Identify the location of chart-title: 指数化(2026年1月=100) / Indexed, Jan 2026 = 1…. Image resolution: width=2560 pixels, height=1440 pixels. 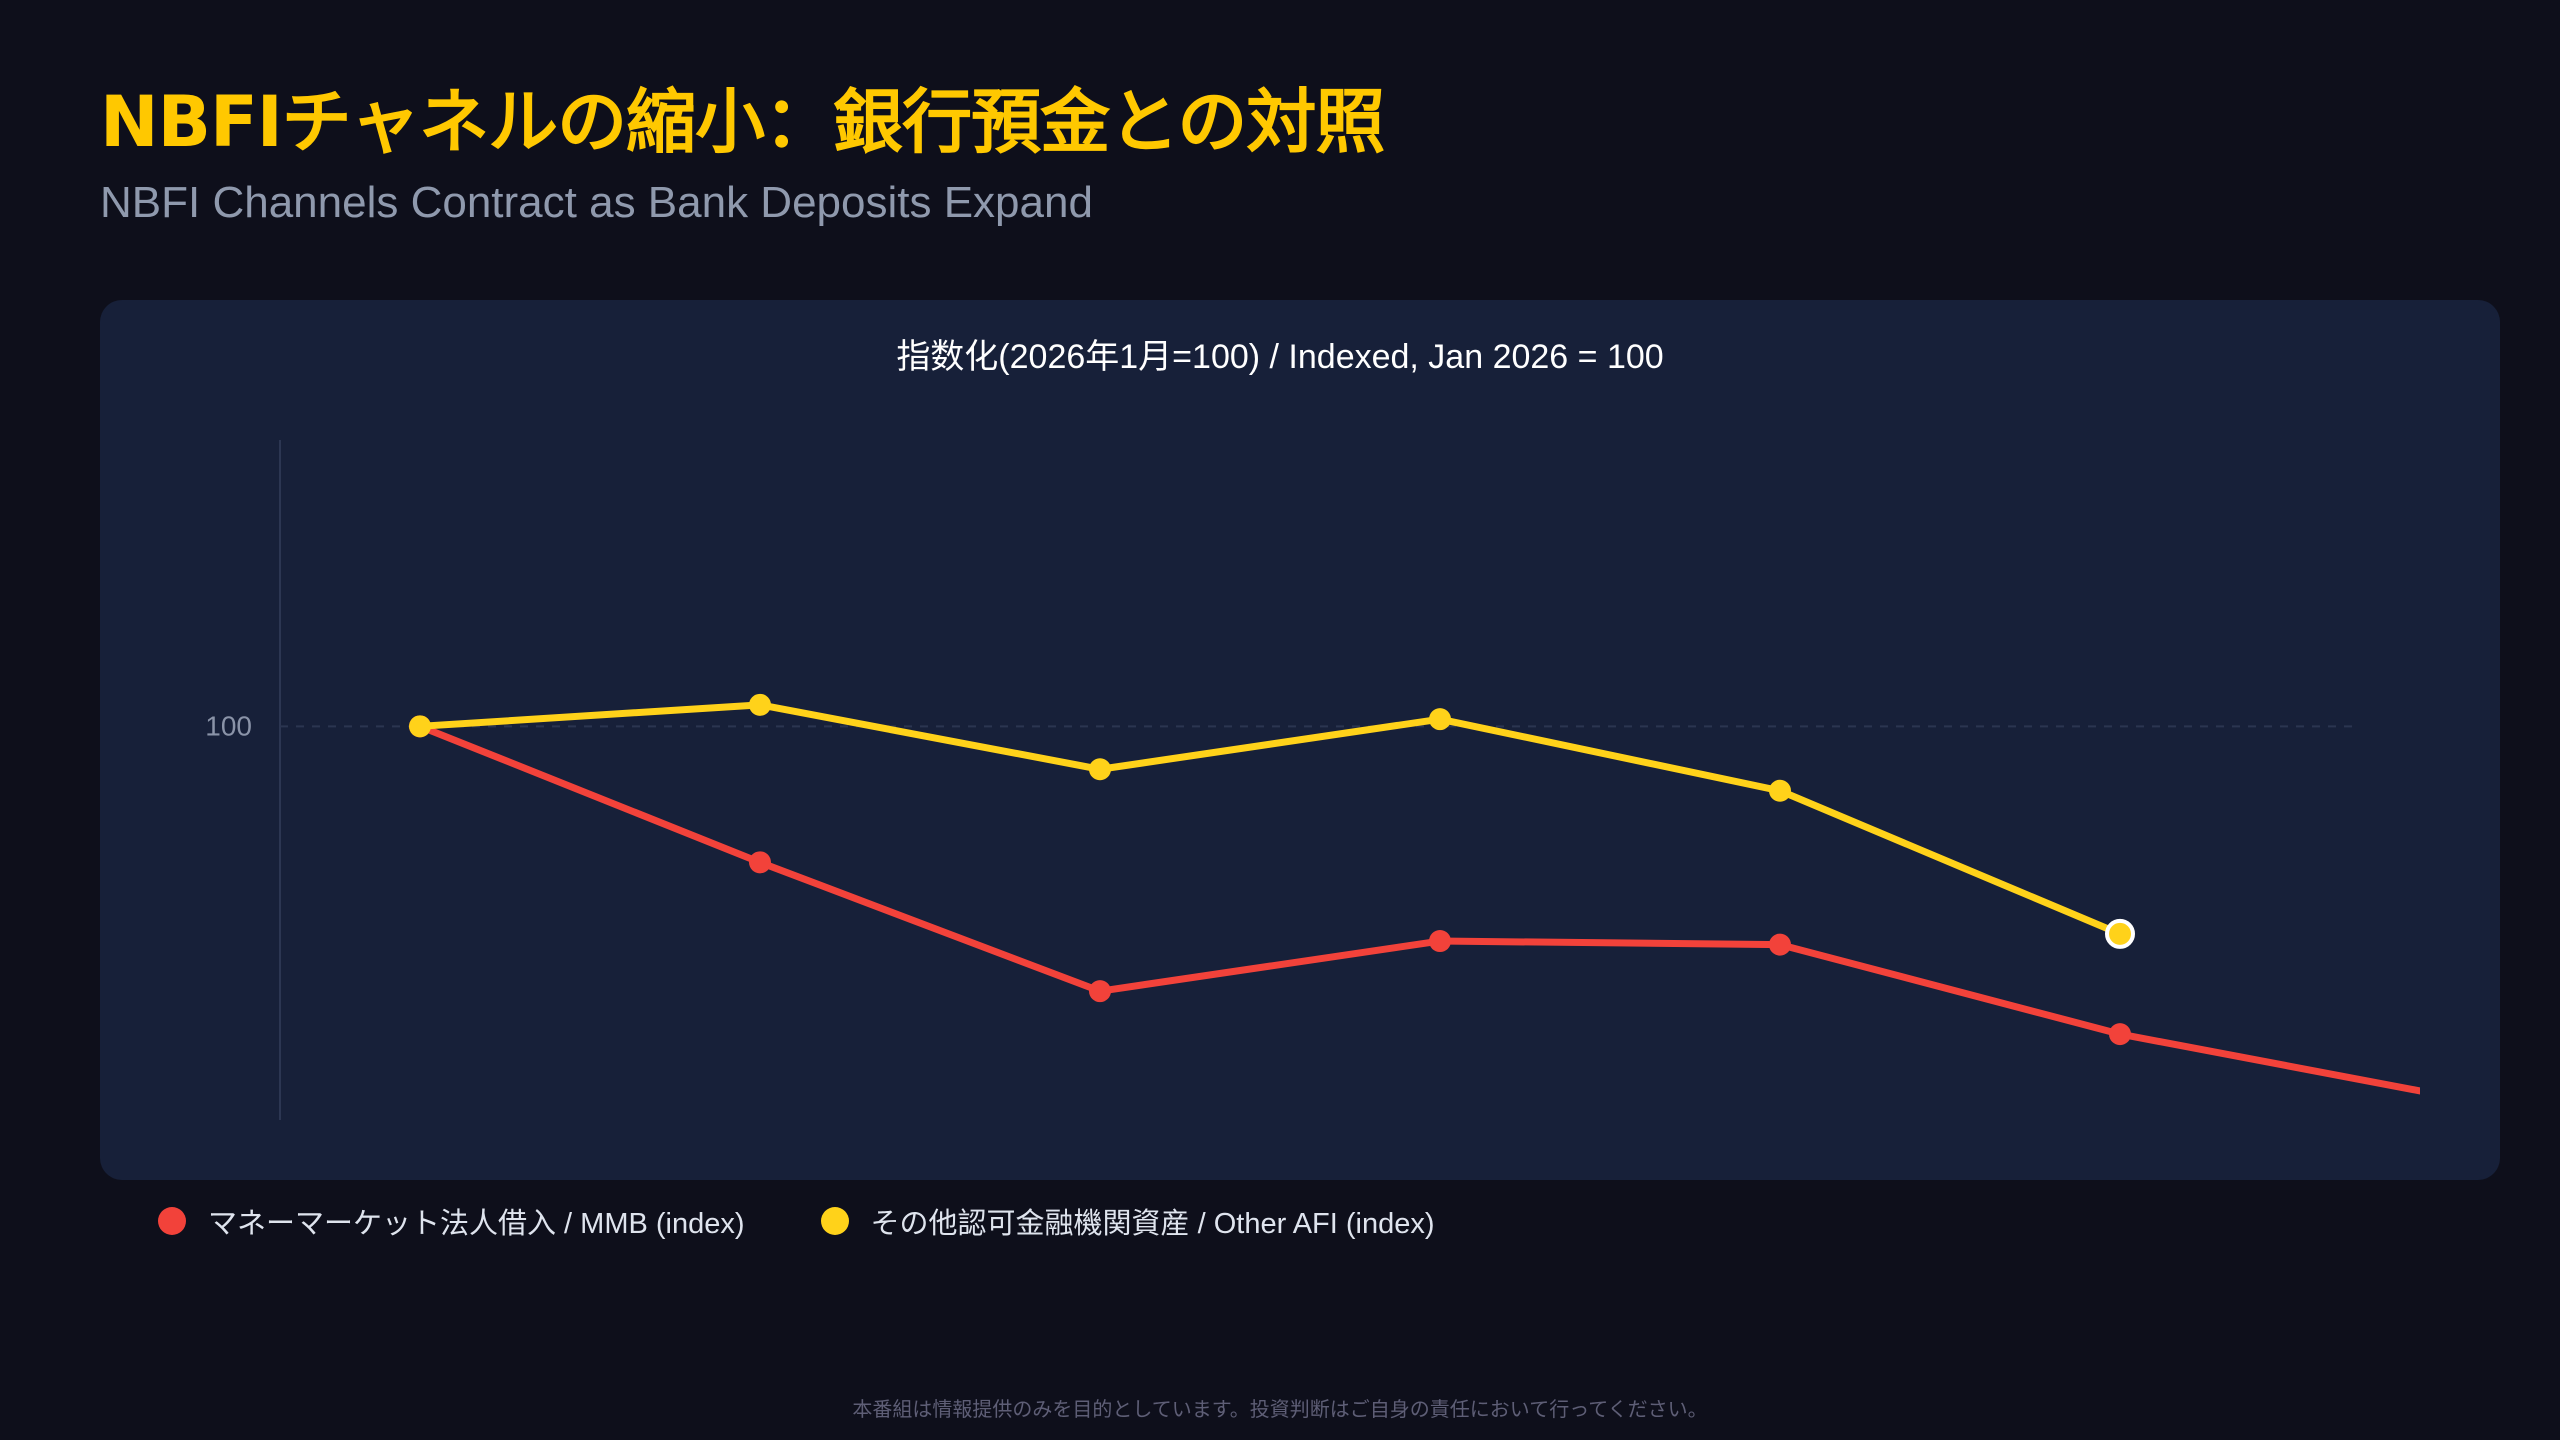
(1279, 357).